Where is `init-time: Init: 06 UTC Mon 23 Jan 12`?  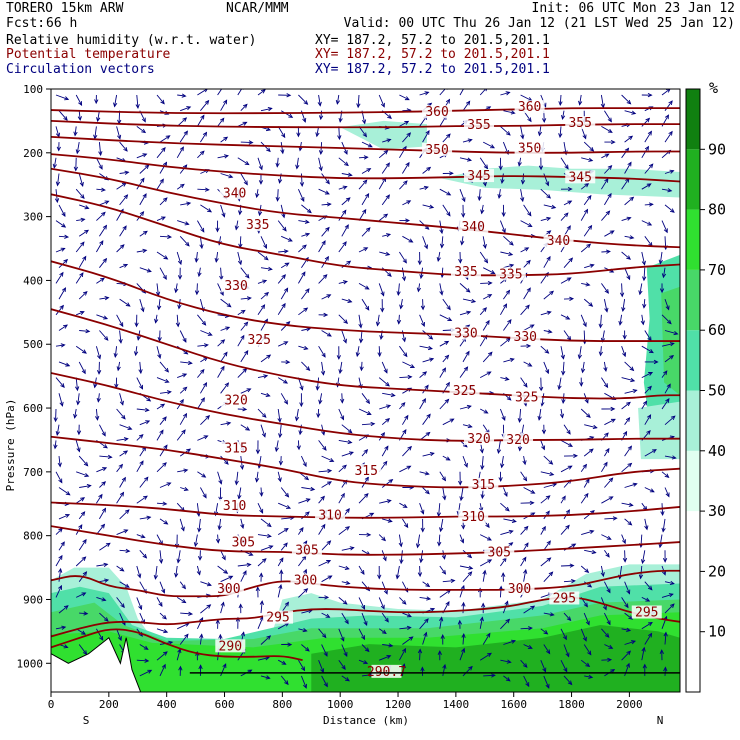
init-time: Init: 06 UTC Mon 23 Jan 12 is located at coordinates (634, 8).